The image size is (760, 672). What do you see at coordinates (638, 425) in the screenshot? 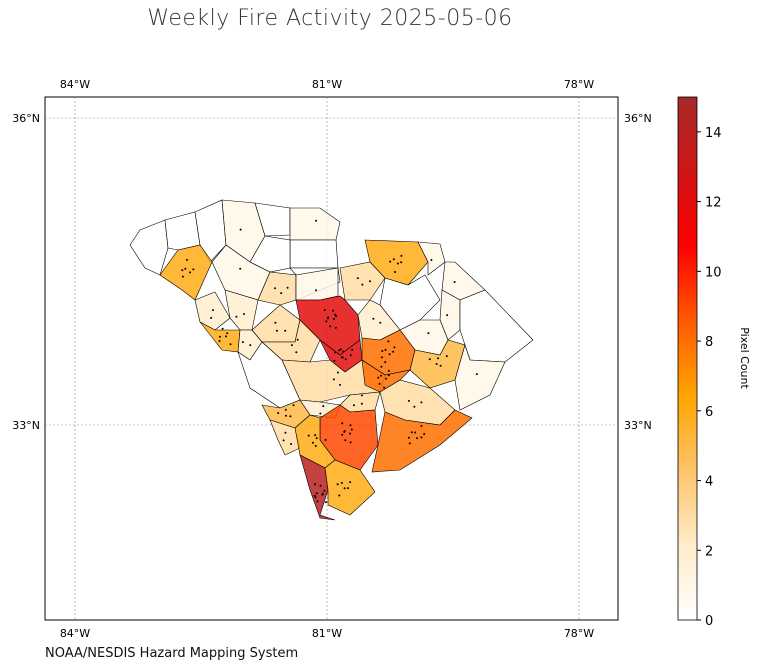
I see `lat-tick-right: 33°N` at bounding box center [638, 425].